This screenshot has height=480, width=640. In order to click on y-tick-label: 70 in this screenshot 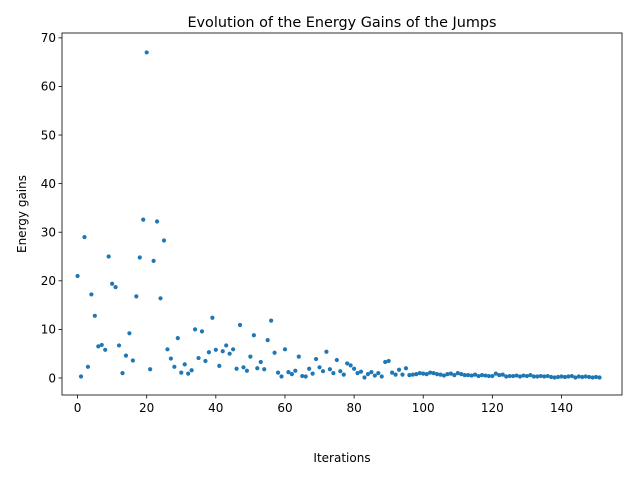, I will do `click(48, 38)`.